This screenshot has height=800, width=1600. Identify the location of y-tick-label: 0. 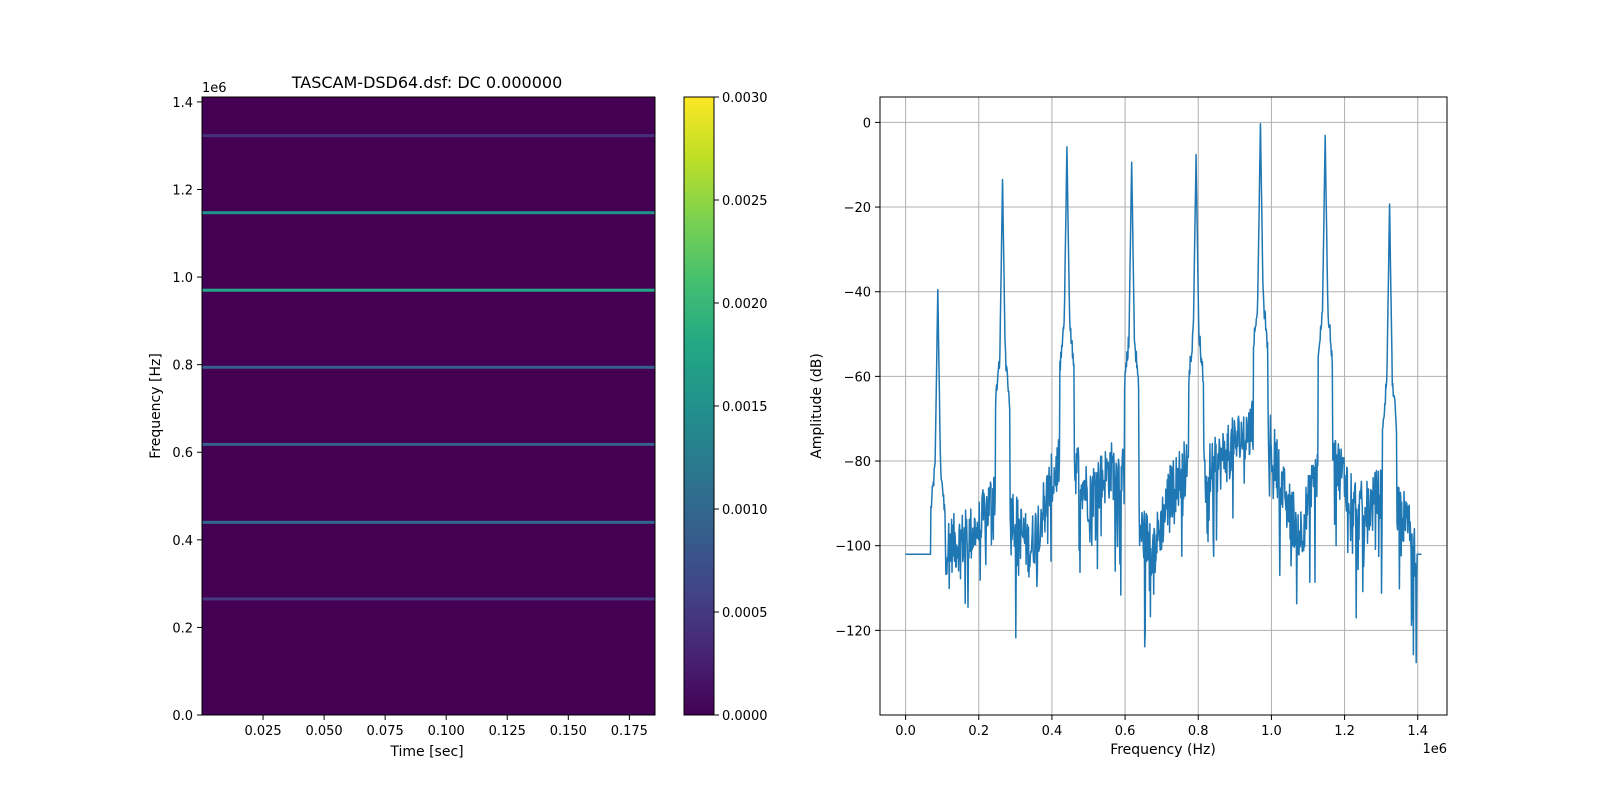
(867, 123).